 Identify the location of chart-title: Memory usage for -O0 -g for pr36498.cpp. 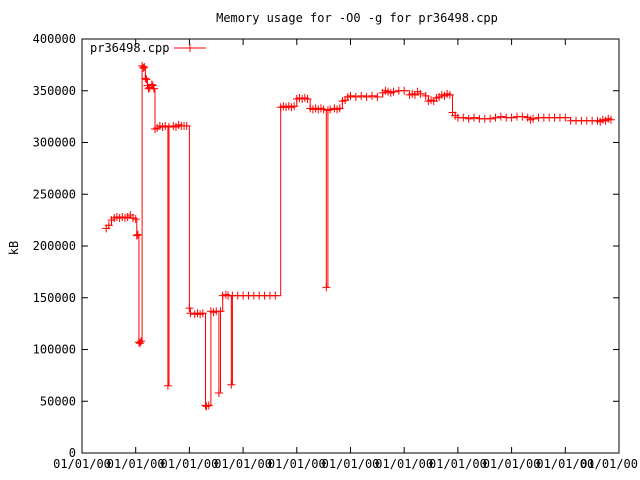
(357, 18).